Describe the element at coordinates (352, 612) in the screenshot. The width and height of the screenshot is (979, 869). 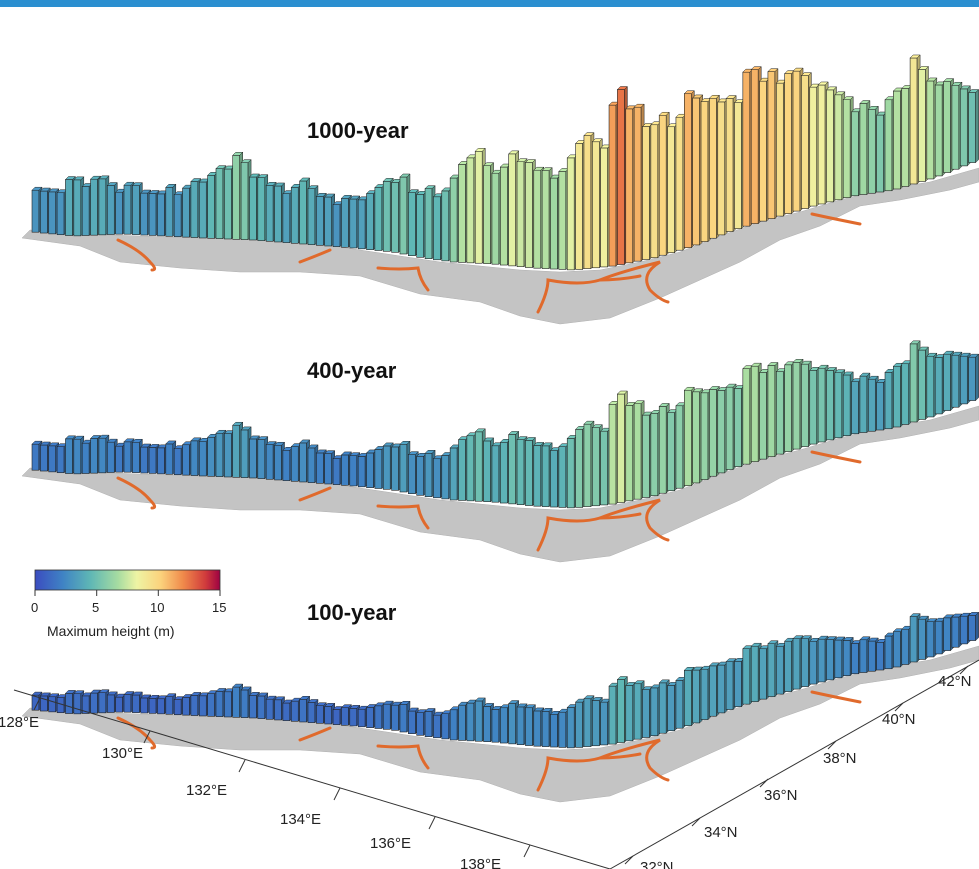
I see `panel-title-100-year: 100-year` at that location.